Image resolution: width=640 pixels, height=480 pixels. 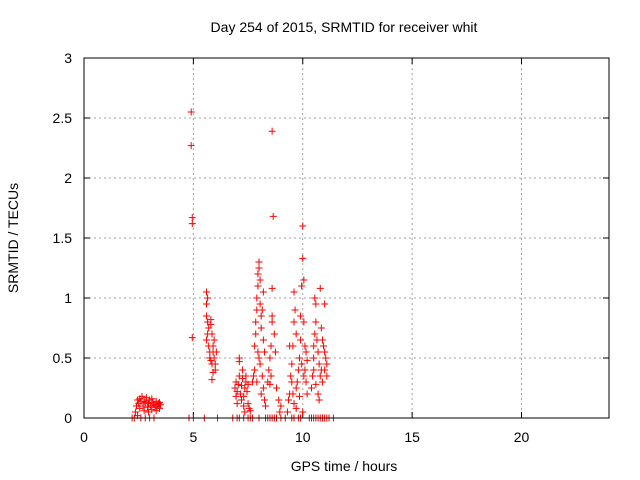 What do you see at coordinates (68, 298) in the screenshot?
I see `y-tick-label: 1` at bounding box center [68, 298].